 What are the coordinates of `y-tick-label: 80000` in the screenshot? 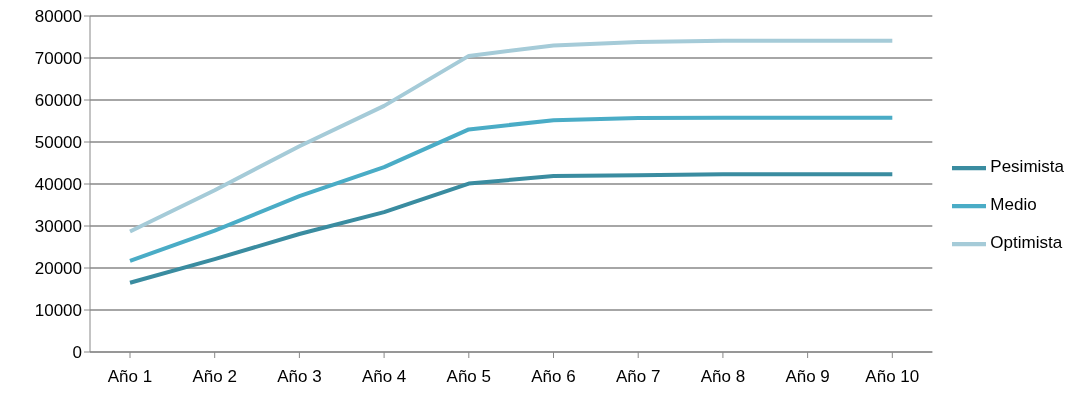 It's located at (58, 17).